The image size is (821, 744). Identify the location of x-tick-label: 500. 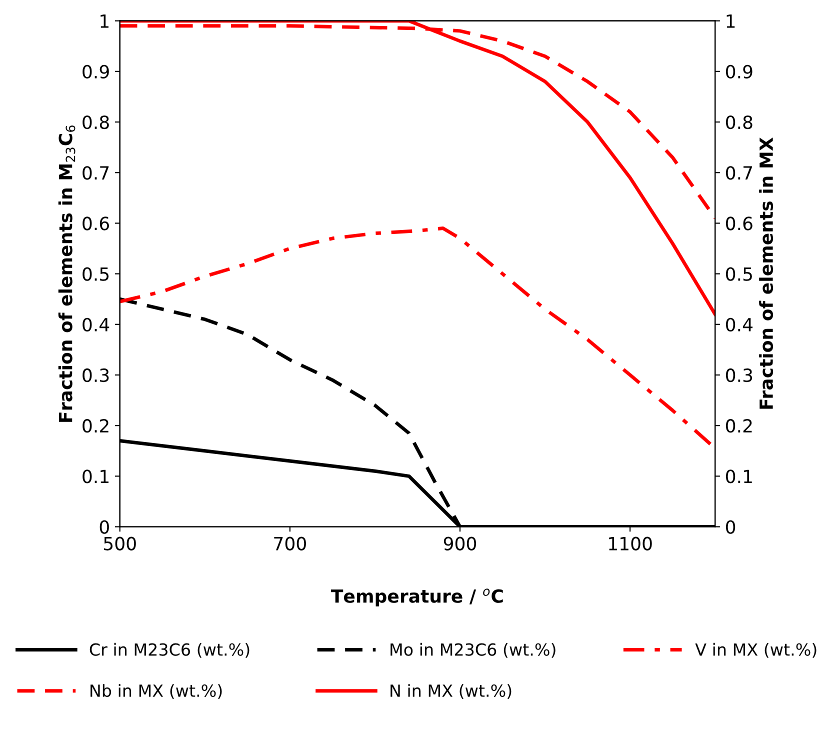
(120, 543).